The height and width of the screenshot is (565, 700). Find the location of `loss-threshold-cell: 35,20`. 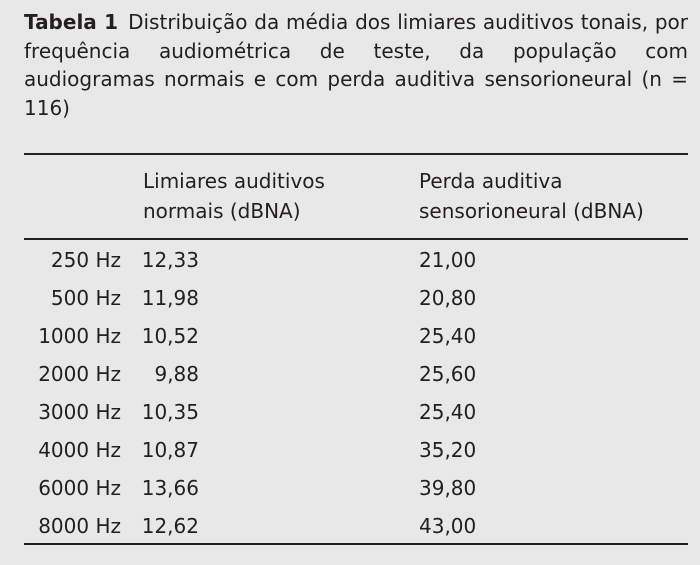

loss-threshold-cell: 35,20 is located at coordinates (448, 450).